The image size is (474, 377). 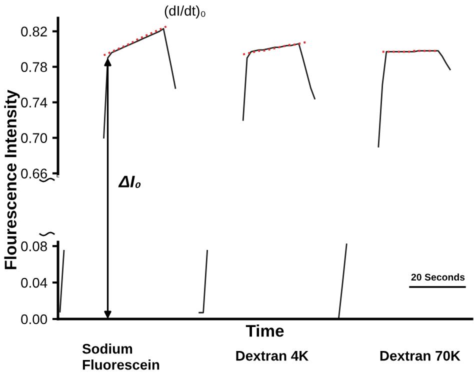 What do you see at coordinates (121, 357) in the screenshot?
I see `text: Sodium Fluorescein` at bounding box center [121, 357].